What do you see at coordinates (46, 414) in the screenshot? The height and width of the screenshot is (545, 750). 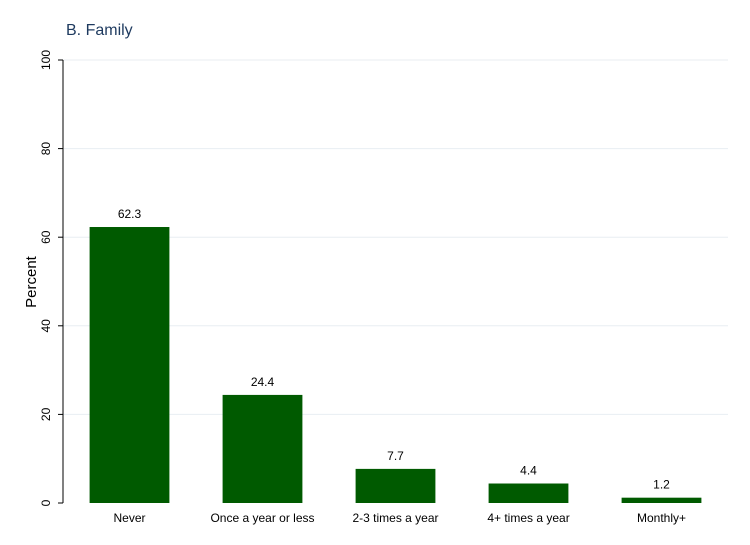 I see `y-tick-label: 20` at bounding box center [46, 414].